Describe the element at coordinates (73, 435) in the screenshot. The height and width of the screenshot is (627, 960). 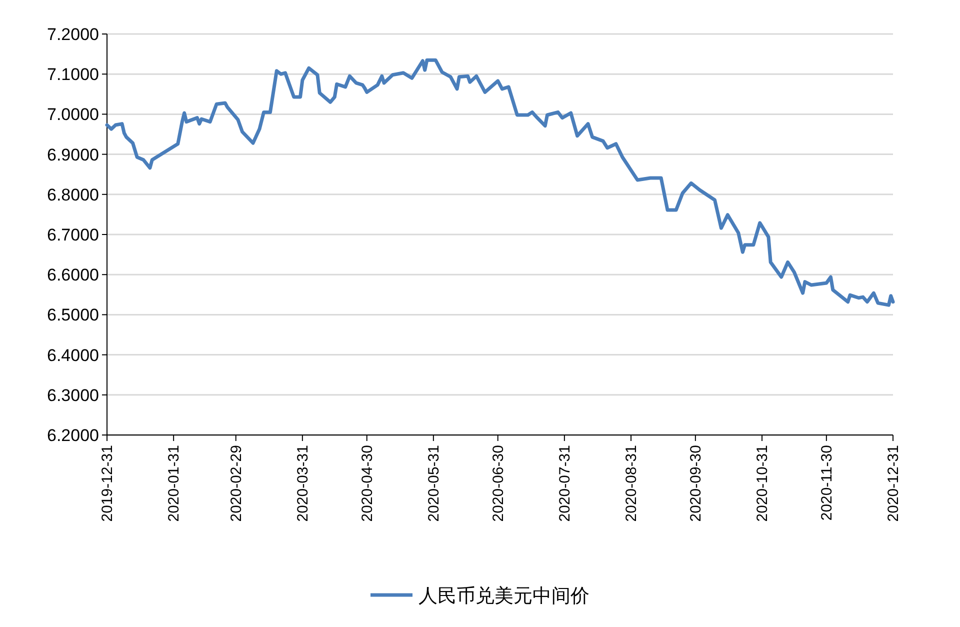
I see `y-tick-label: 6.2000` at that location.